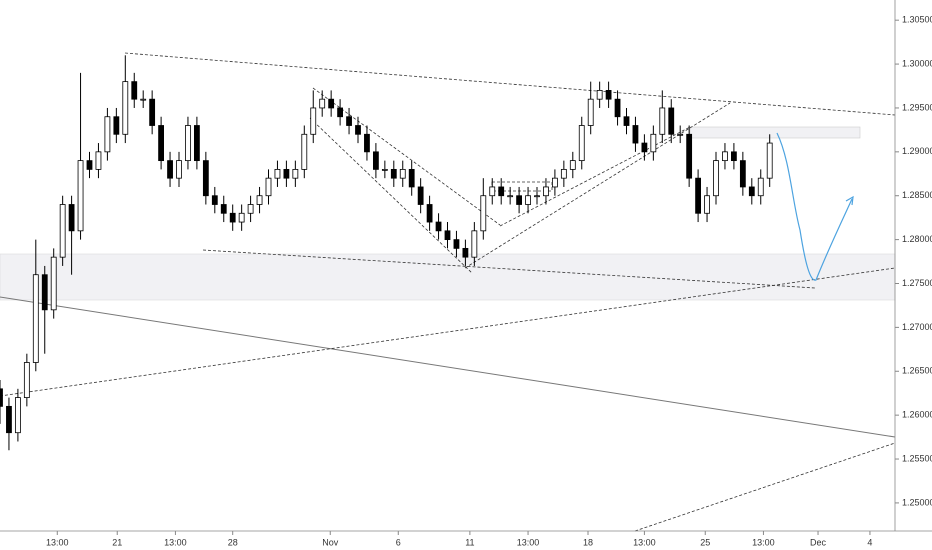  Describe the element at coordinates (917, 283) in the screenshot. I see `y-tick-label: 1.27500` at that location.